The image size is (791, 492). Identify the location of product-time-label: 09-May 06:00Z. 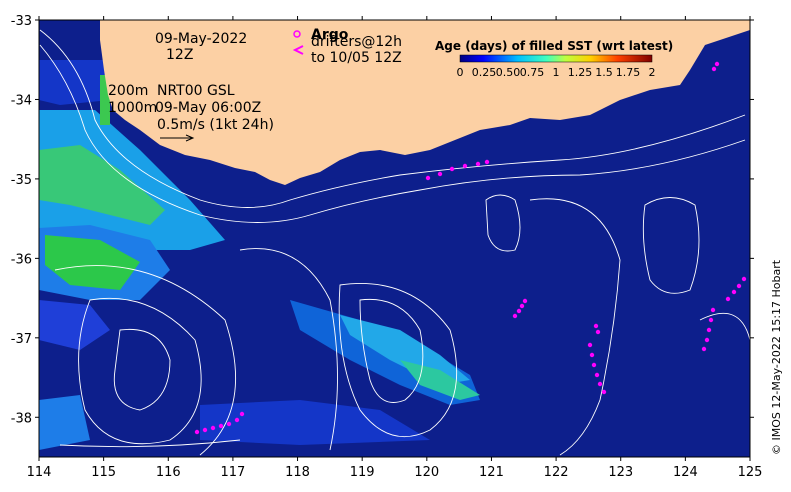
(208, 108).